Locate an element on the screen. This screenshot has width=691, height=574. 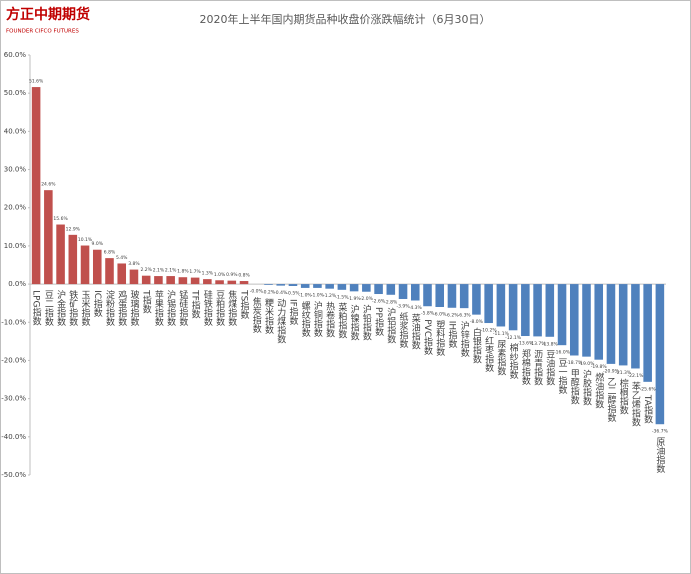
x-tick-label: 豆一指数 is located at coordinates (562, 376).